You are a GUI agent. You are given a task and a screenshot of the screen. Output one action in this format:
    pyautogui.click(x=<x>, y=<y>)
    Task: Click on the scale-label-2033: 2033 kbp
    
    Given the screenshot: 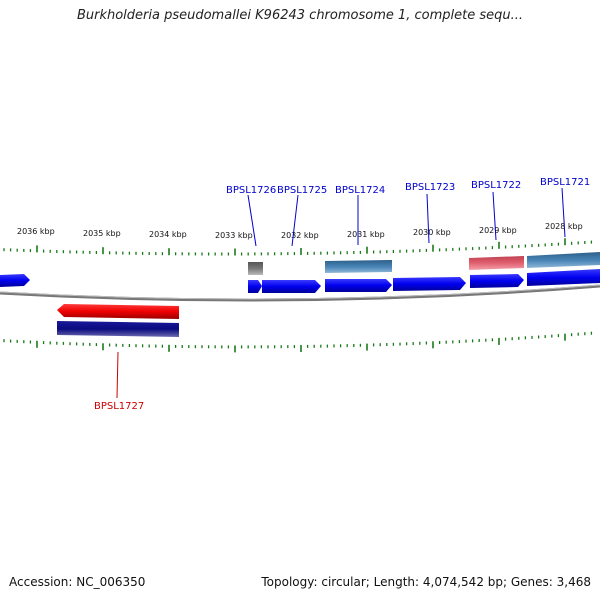 What is the action you would take?
    pyautogui.click(x=234, y=235)
    